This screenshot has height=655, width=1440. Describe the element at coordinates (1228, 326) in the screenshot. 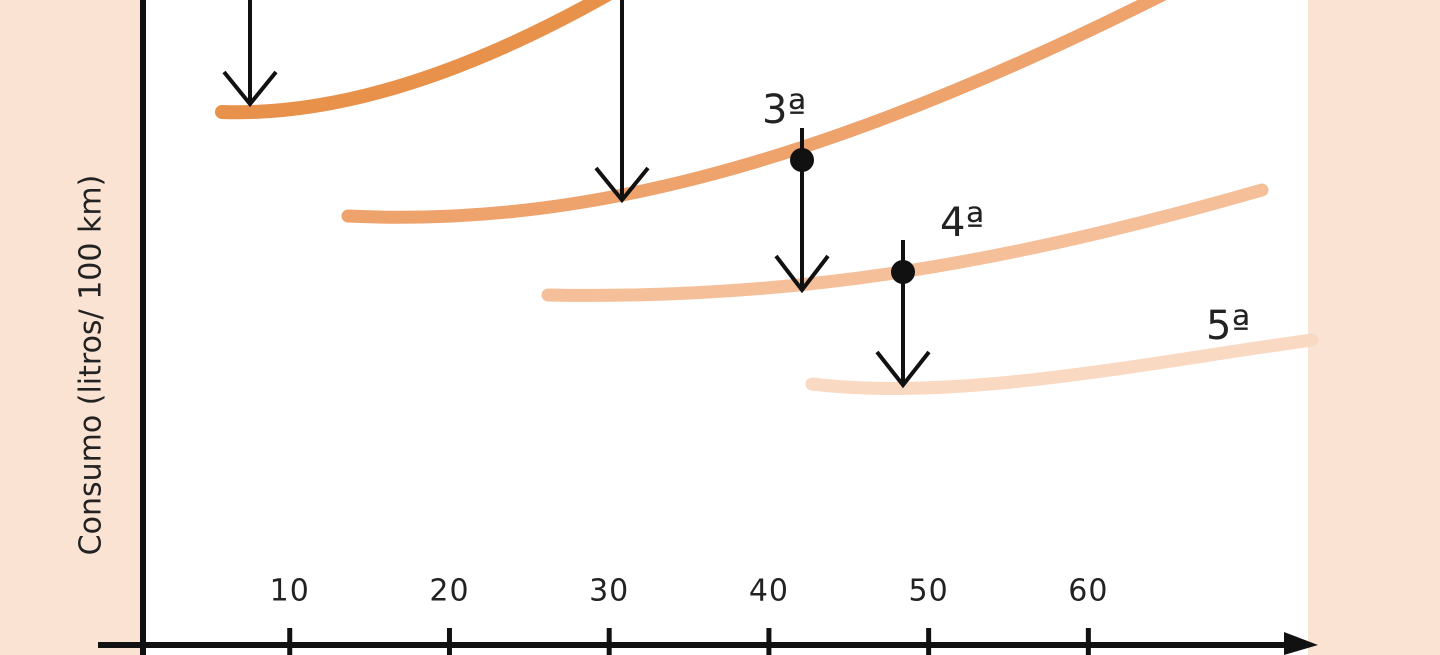

I see `gear-label: 5ª` at that location.